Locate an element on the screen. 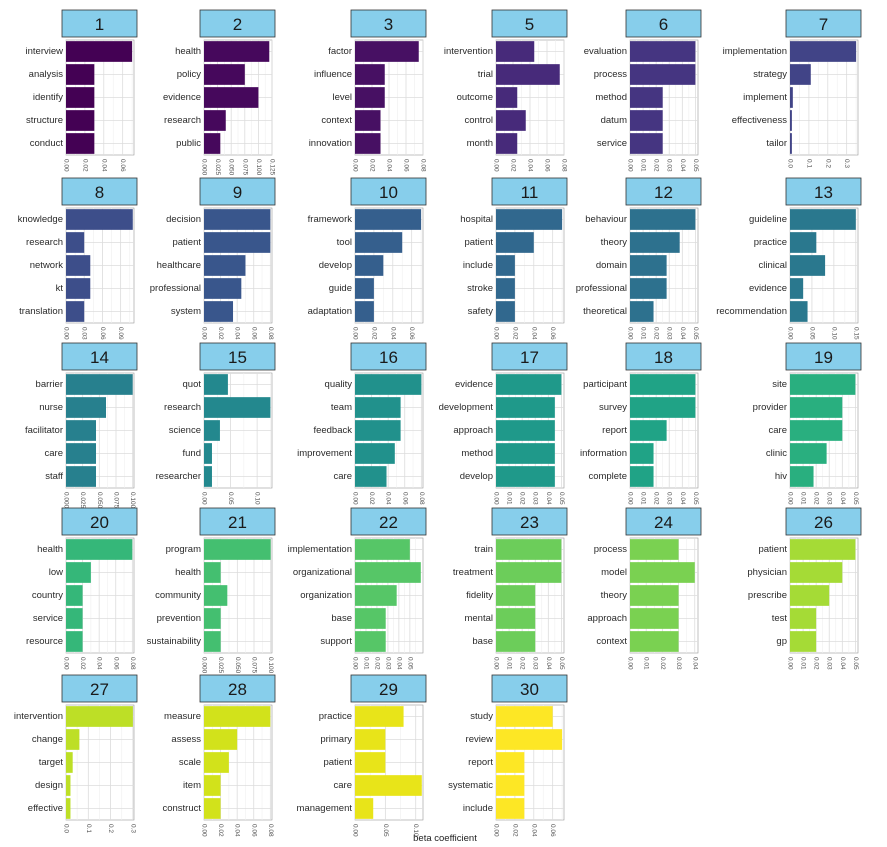  panel-strip-label: 8 is located at coordinates (99, 192).